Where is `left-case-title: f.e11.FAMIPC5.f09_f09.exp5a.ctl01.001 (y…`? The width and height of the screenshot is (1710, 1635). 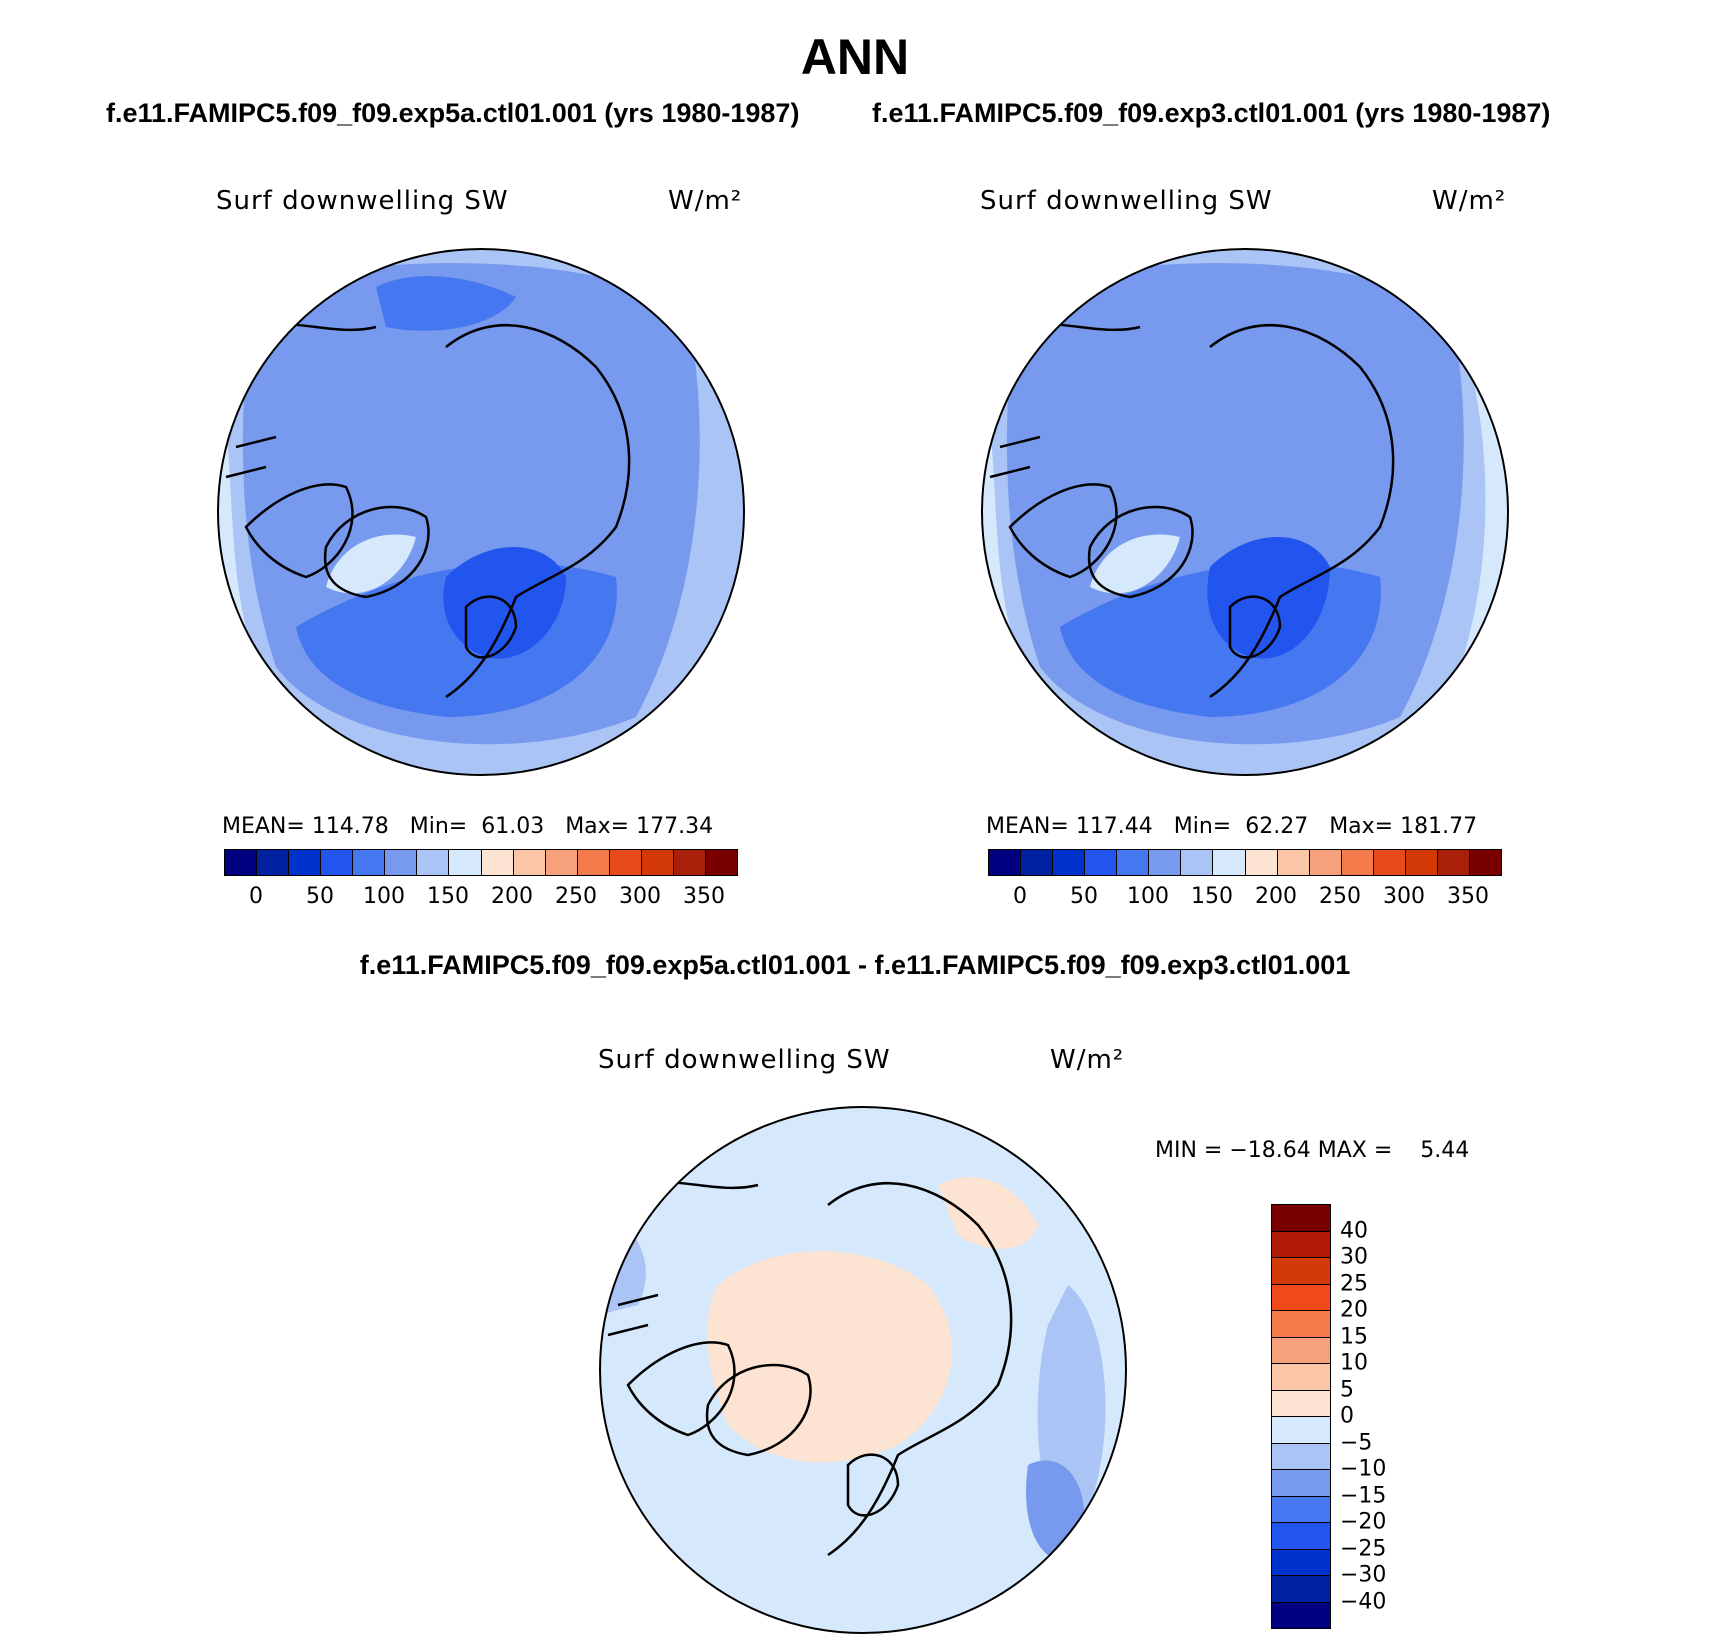 left-case-title: f.e11.FAMIPC5.f09_f09.exp5a.ctl01.001 (y… is located at coordinates (453, 113).